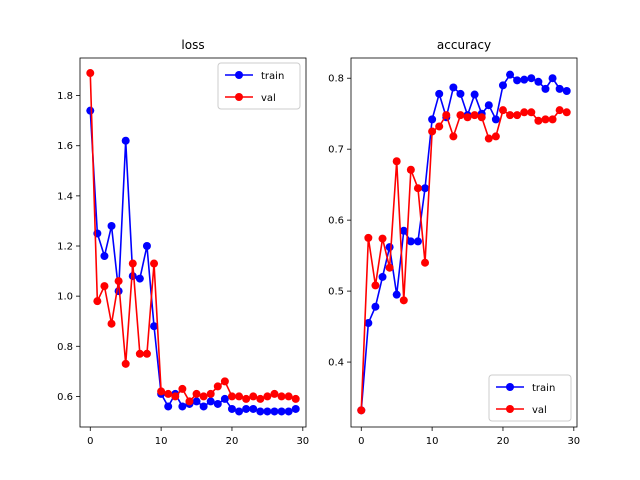 The image size is (640, 480). I want to click on y-tick-label: 1.8, so click(65, 96).